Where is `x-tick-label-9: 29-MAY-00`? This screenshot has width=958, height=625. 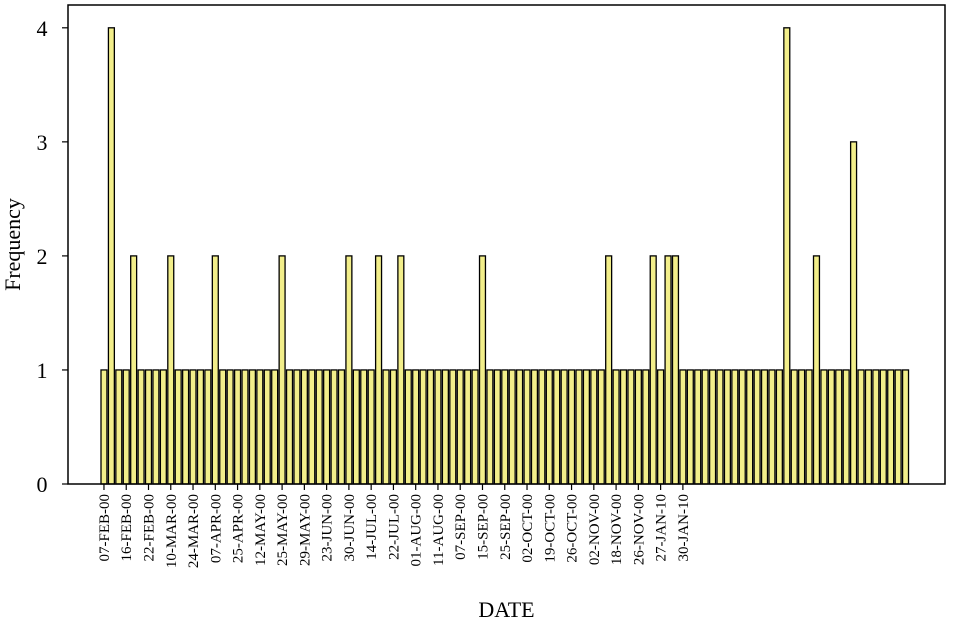 x-tick-label-9: 29-MAY-00 is located at coordinates (305, 530).